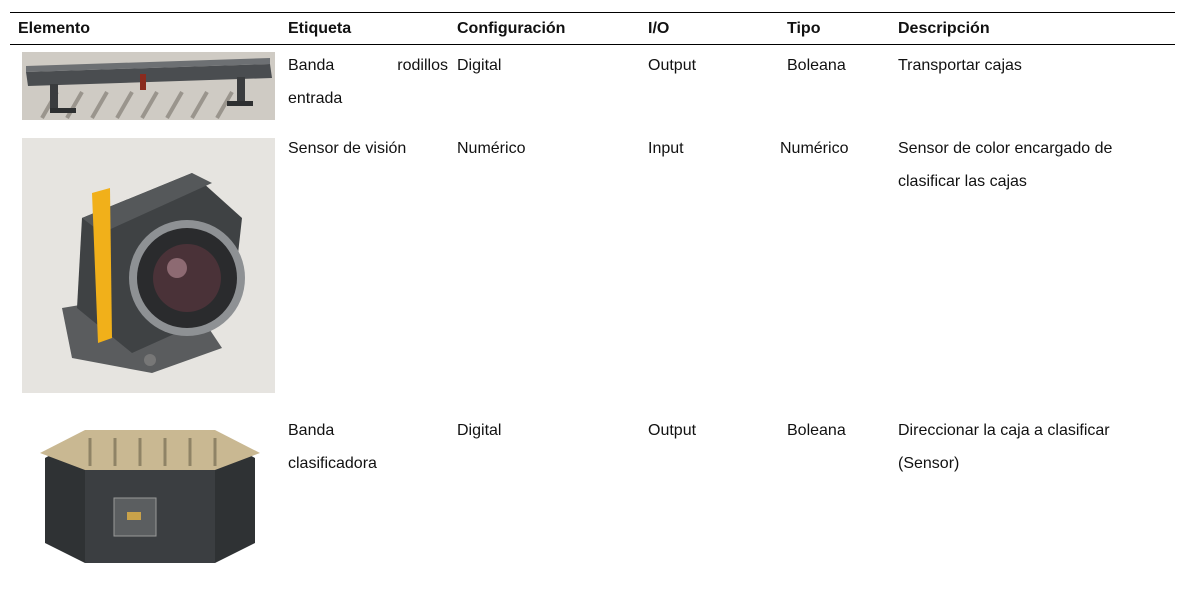  I want to click on cell-line: Direccionar la caja a clasificar, so click(1004, 430).